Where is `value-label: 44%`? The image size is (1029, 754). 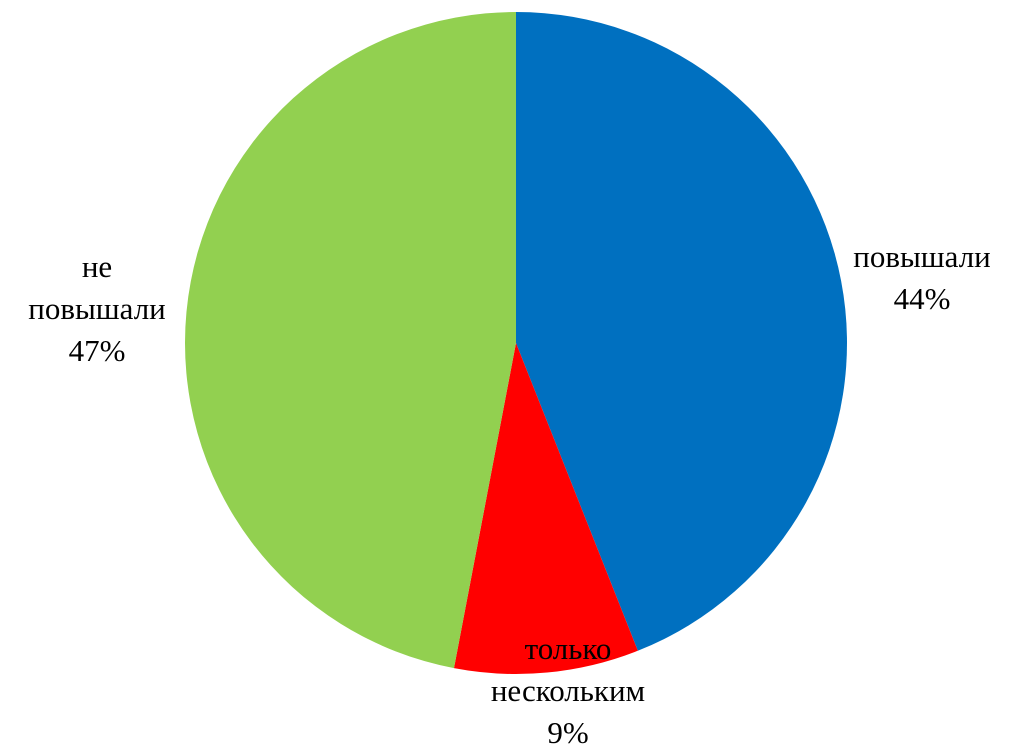
value-label: 44% is located at coordinates (922, 298).